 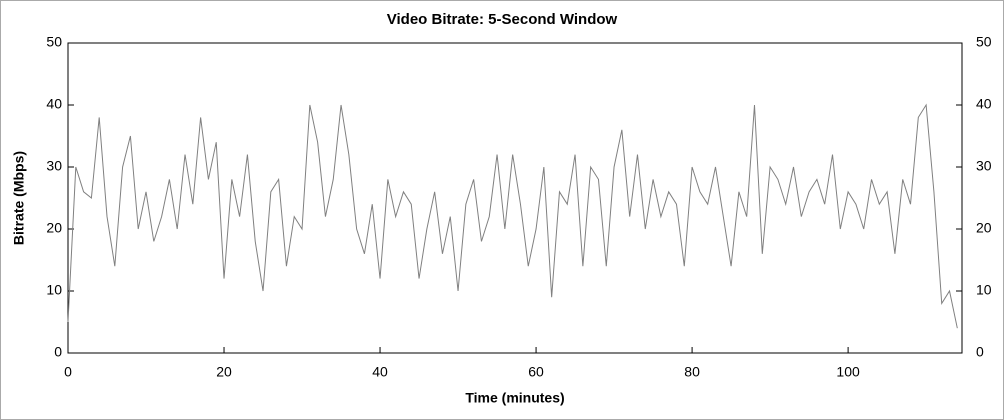 What do you see at coordinates (19, 198) in the screenshot?
I see `y-axis-label: Bitrate (Mbps)` at bounding box center [19, 198].